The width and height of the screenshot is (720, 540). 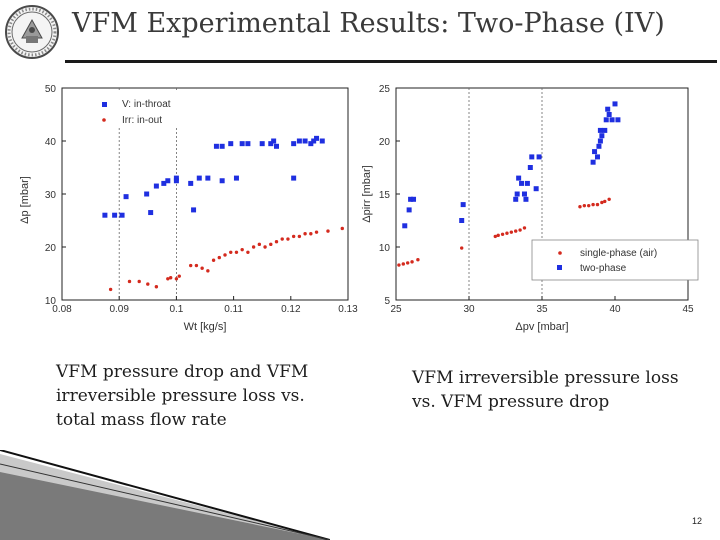 What do you see at coordinates (32, 32) in the screenshot?
I see `university-seal-logo` at bounding box center [32, 32].